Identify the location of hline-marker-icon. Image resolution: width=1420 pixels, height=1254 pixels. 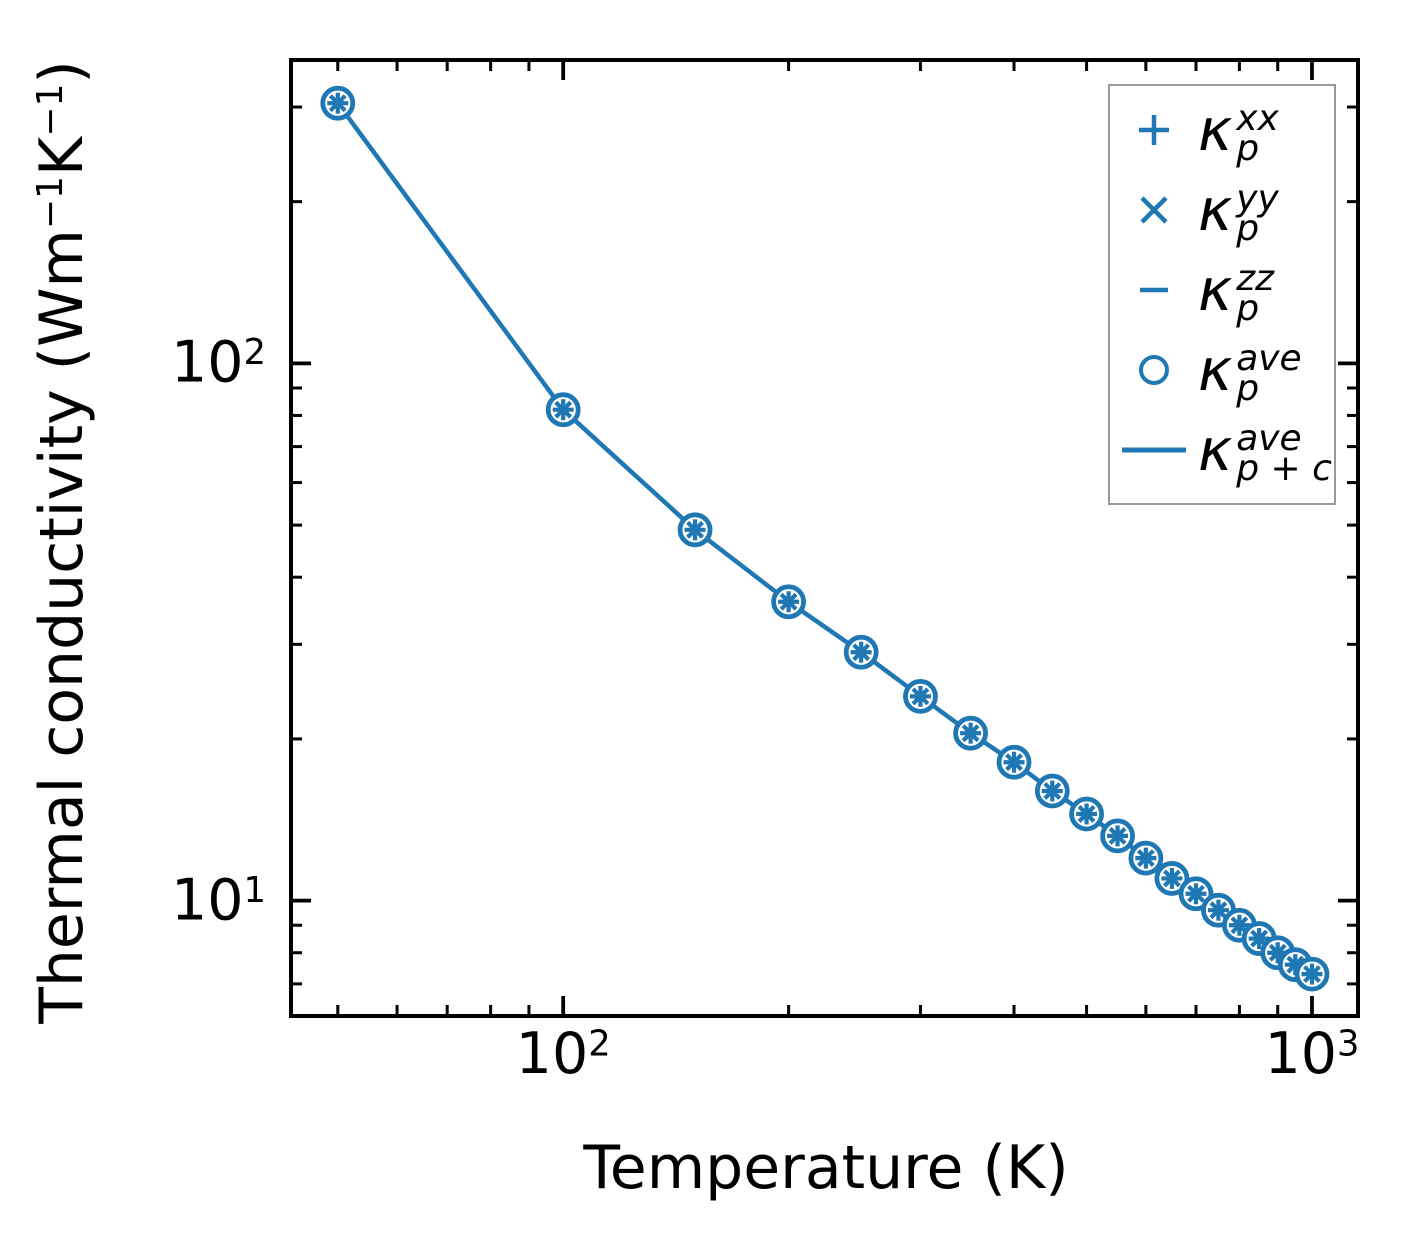
(1154, 290).